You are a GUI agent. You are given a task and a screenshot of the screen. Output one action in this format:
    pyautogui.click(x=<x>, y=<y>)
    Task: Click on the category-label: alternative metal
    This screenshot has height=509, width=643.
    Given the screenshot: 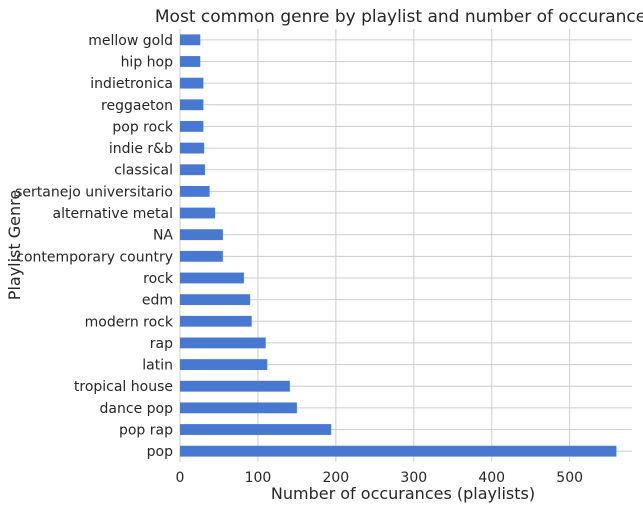 What is the action you would take?
    pyautogui.click(x=113, y=214)
    